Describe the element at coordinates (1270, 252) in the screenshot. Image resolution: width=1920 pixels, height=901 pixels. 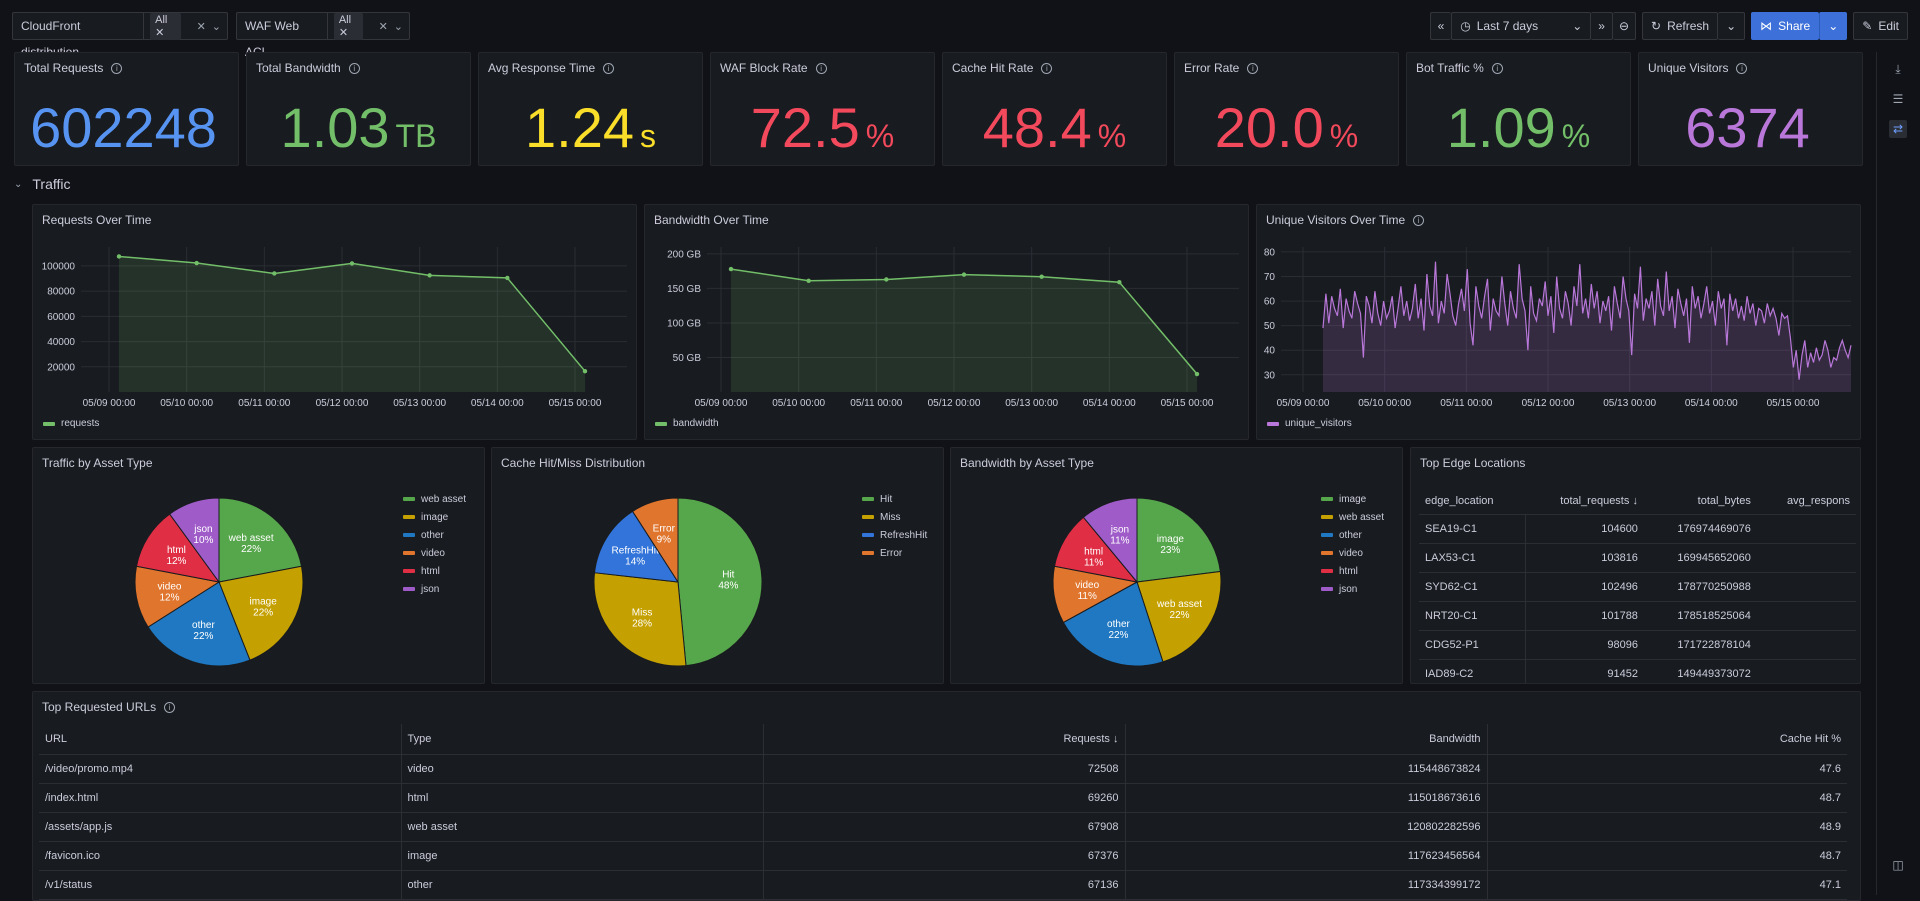
I see `y-tick-label: 80` at that location.